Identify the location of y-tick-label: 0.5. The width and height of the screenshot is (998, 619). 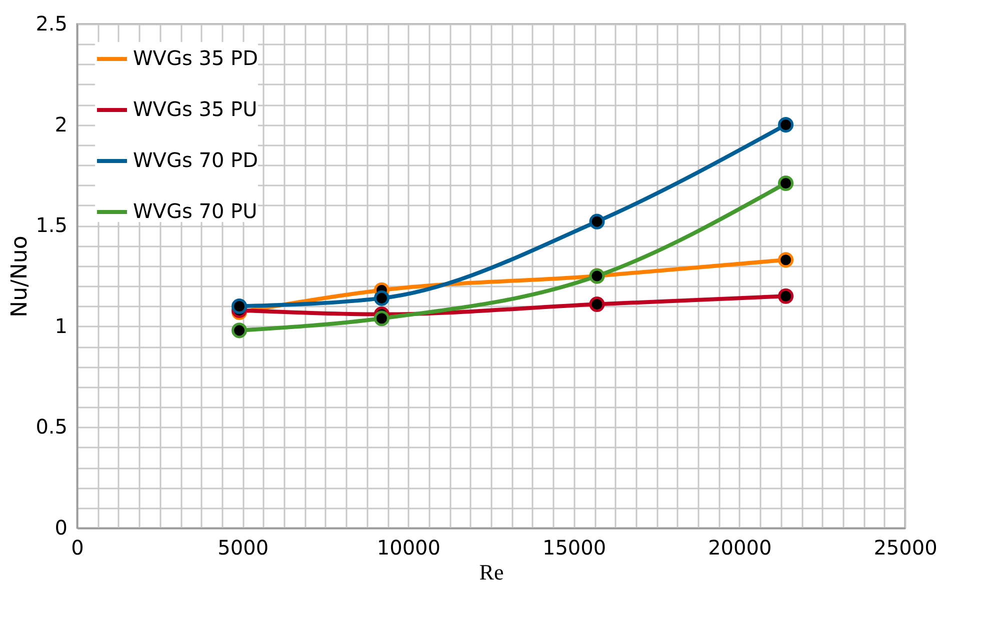
(52, 426).